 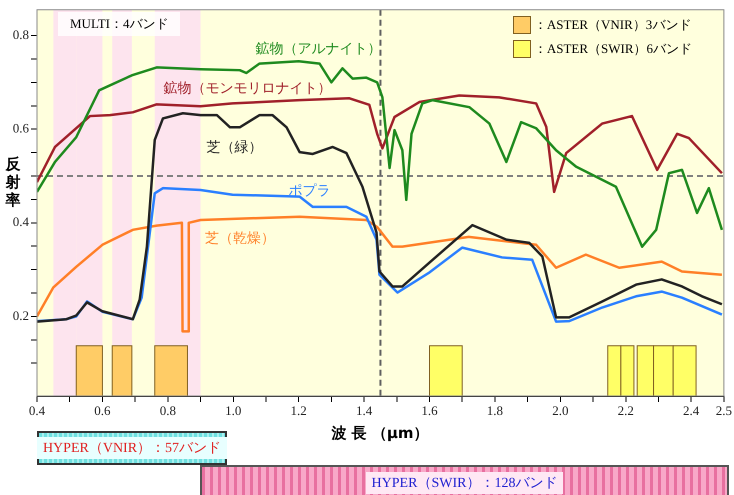 What do you see at coordinates (724, 410) in the screenshot?
I see `x-tick-label: 2.5` at bounding box center [724, 410].